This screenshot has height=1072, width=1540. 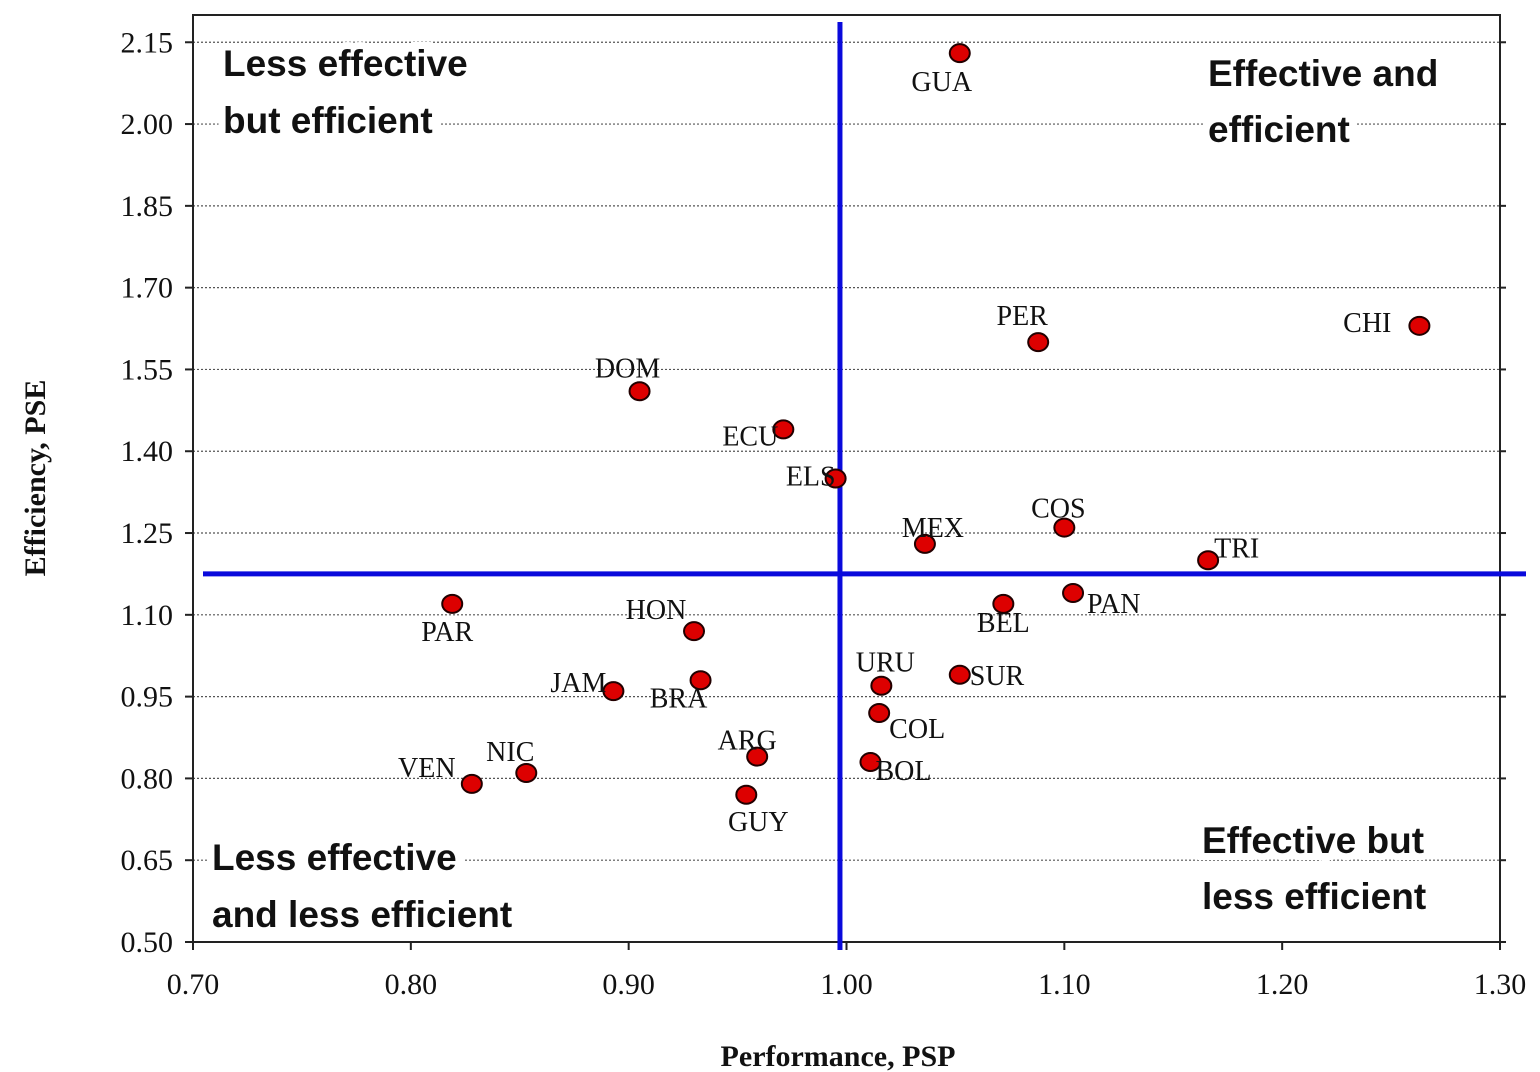 I want to click on data-point-hon, so click(x=694, y=631).